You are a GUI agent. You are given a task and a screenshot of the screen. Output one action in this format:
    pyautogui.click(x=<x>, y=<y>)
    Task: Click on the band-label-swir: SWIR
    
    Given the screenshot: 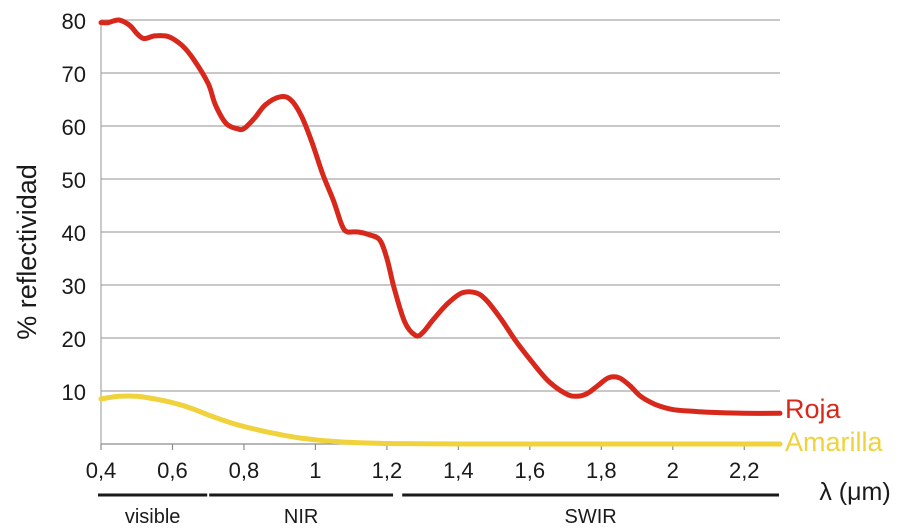 What is the action you would take?
    pyautogui.click(x=590, y=517)
    